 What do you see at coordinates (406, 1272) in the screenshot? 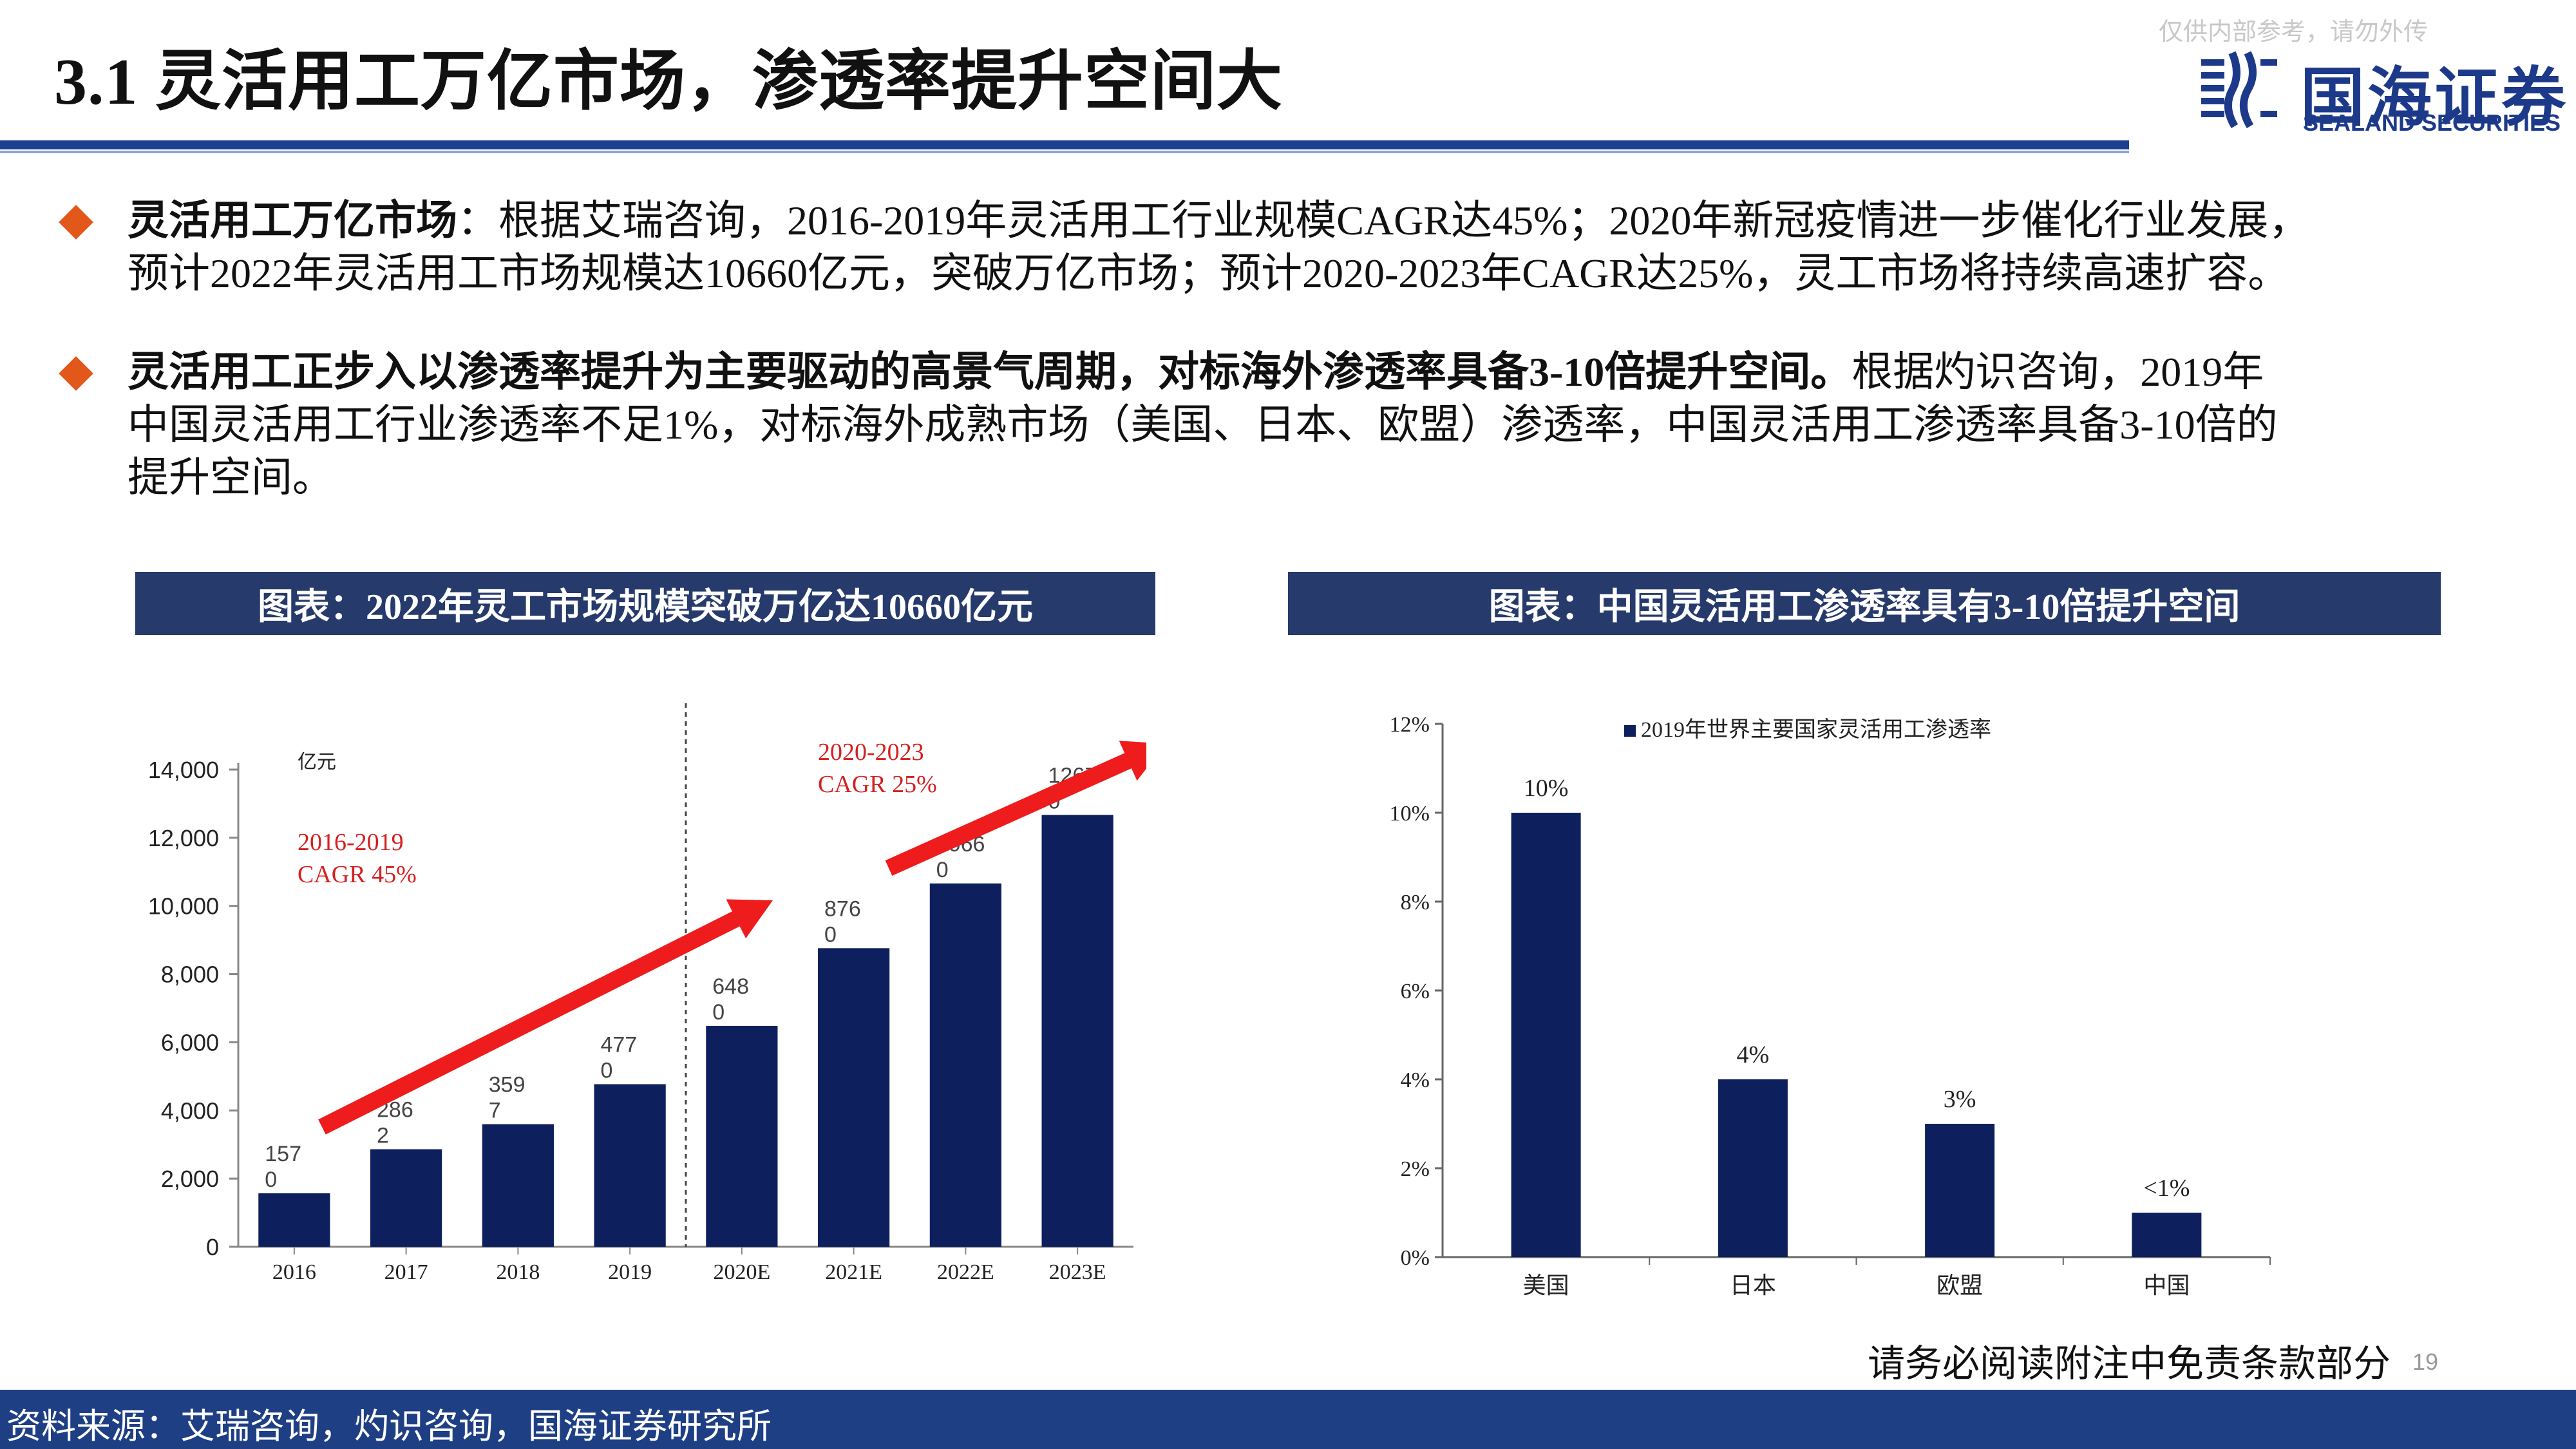
I see `x-tick-label: 2017` at bounding box center [406, 1272].